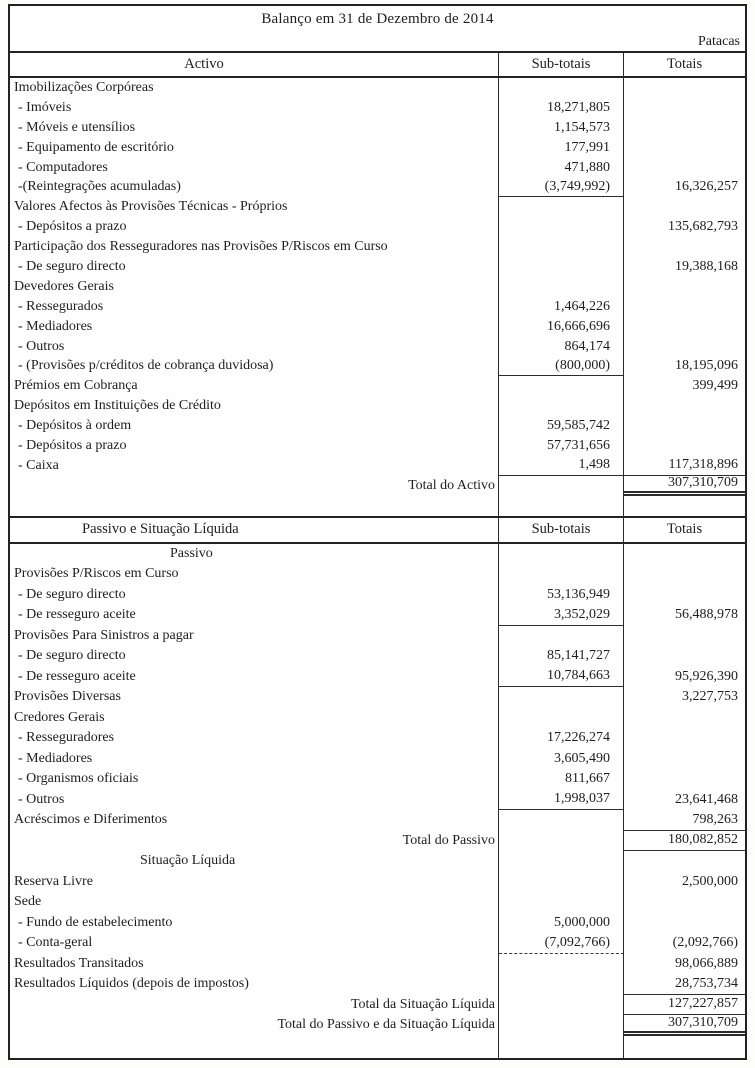 The width and height of the screenshot is (755, 1068). I want to click on row-subtotal: 1,498, so click(561, 465).